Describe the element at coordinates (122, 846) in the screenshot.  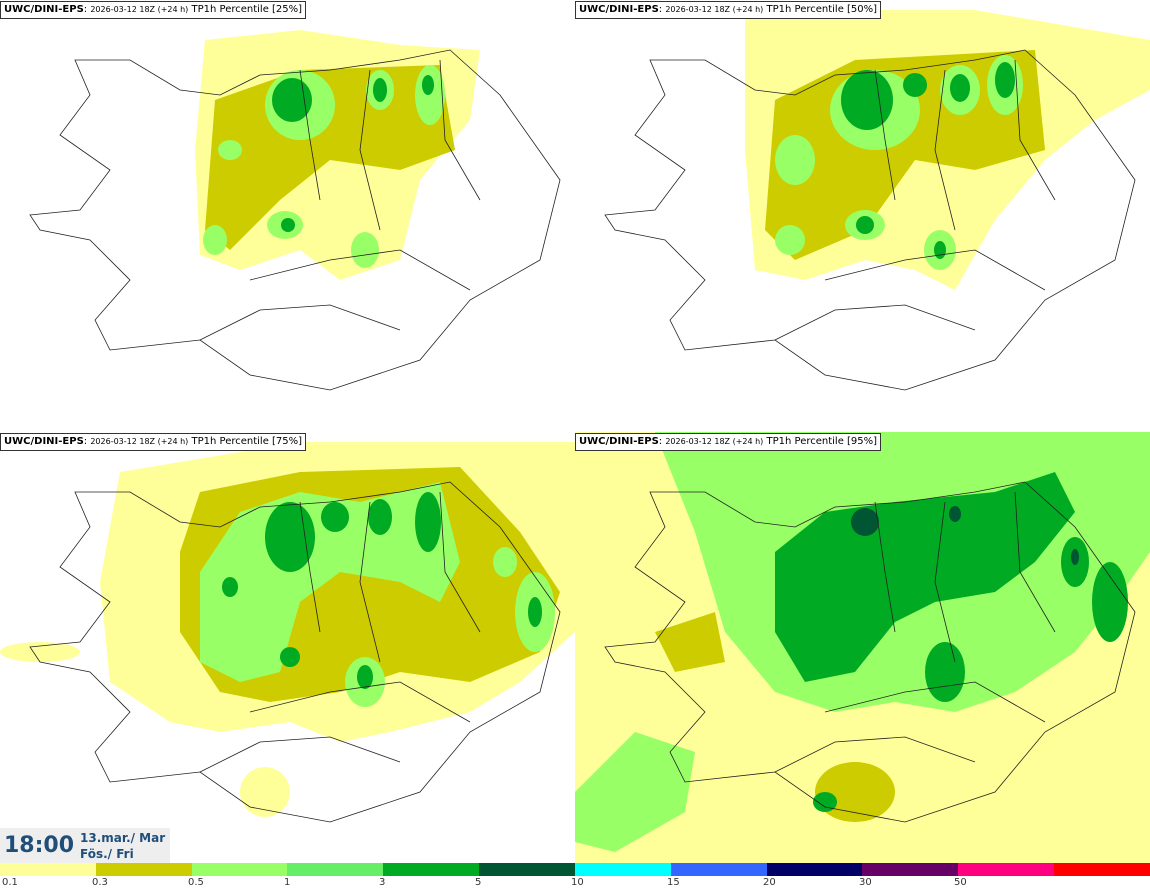
I see `valid-time-date: 13.mar./ Mar Fös./ Fri` at that location.